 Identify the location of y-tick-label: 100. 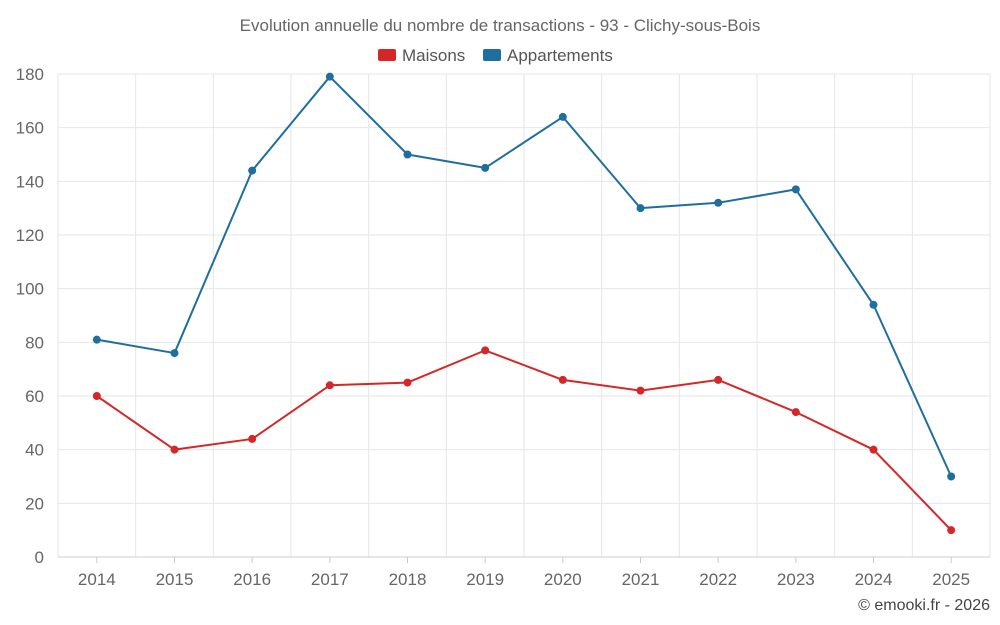
(30, 289).